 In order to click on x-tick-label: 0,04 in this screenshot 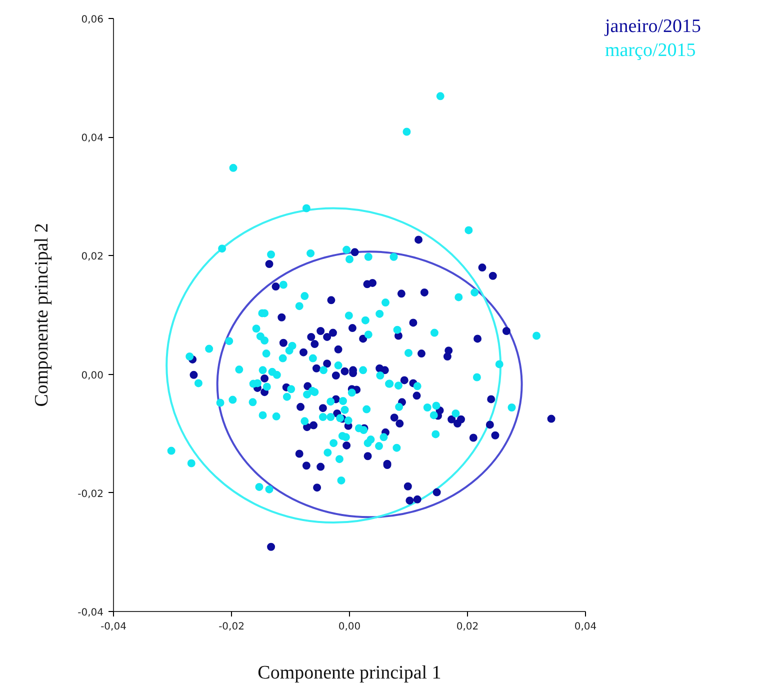, I will do `click(585, 627)`.